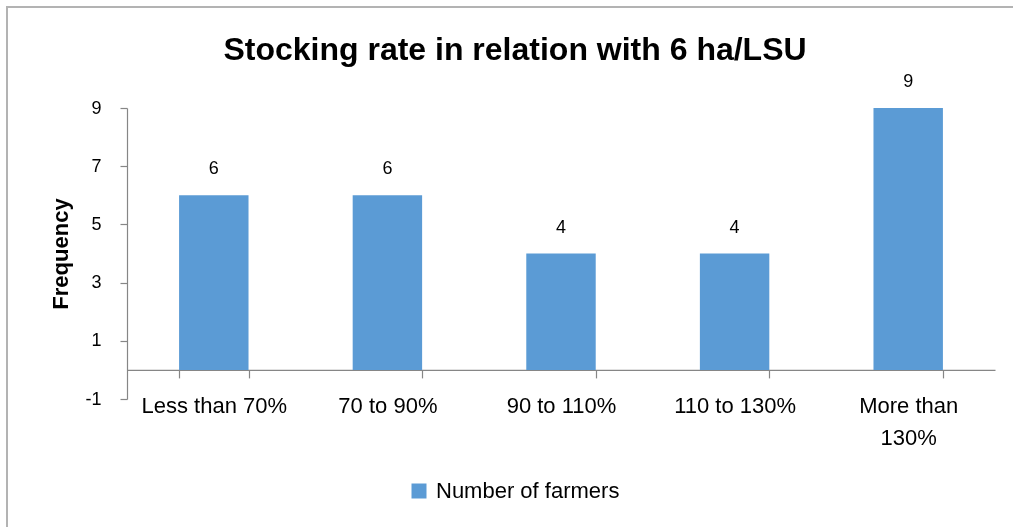 This screenshot has width=1013, height=527. What do you see at coordinates (96, 165) in the screenshot?
I see `y-tick-label: 7` at bounding box center [96, 165].